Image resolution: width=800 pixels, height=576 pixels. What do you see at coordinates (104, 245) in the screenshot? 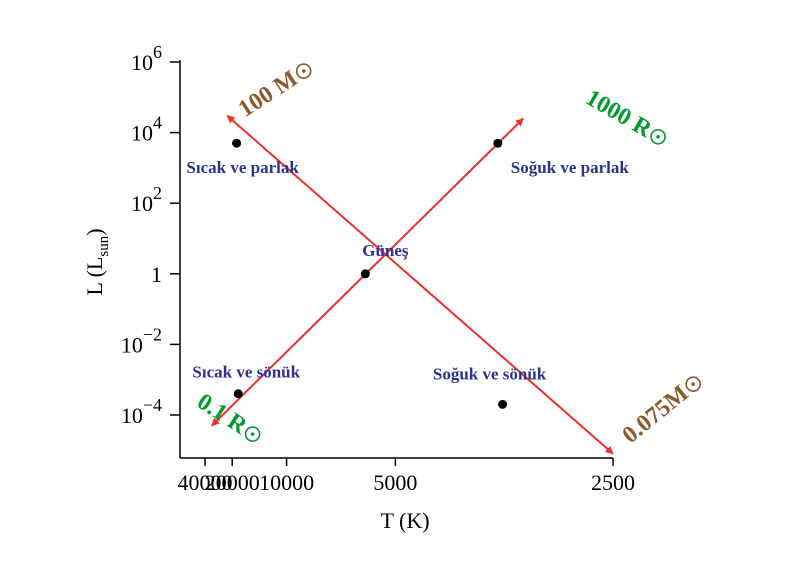
I see `y-axis-title-sub: sun` at bounding box center [104, 245].